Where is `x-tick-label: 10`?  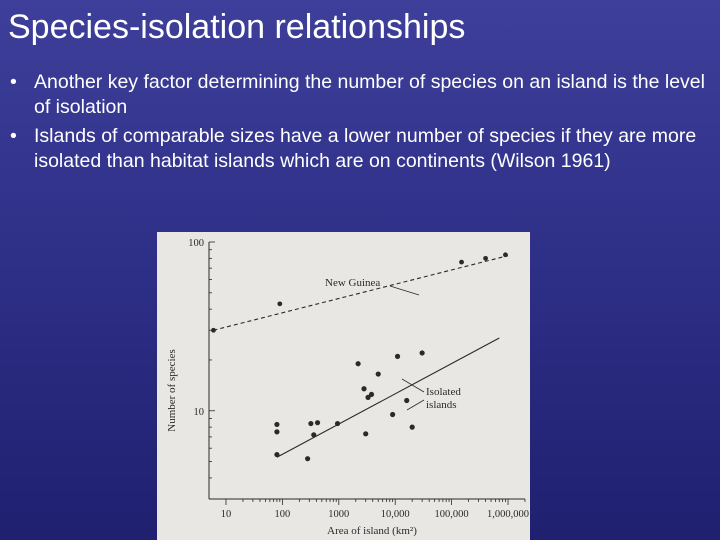 x-tick-label: 10 is located at coordinates (226, 514).